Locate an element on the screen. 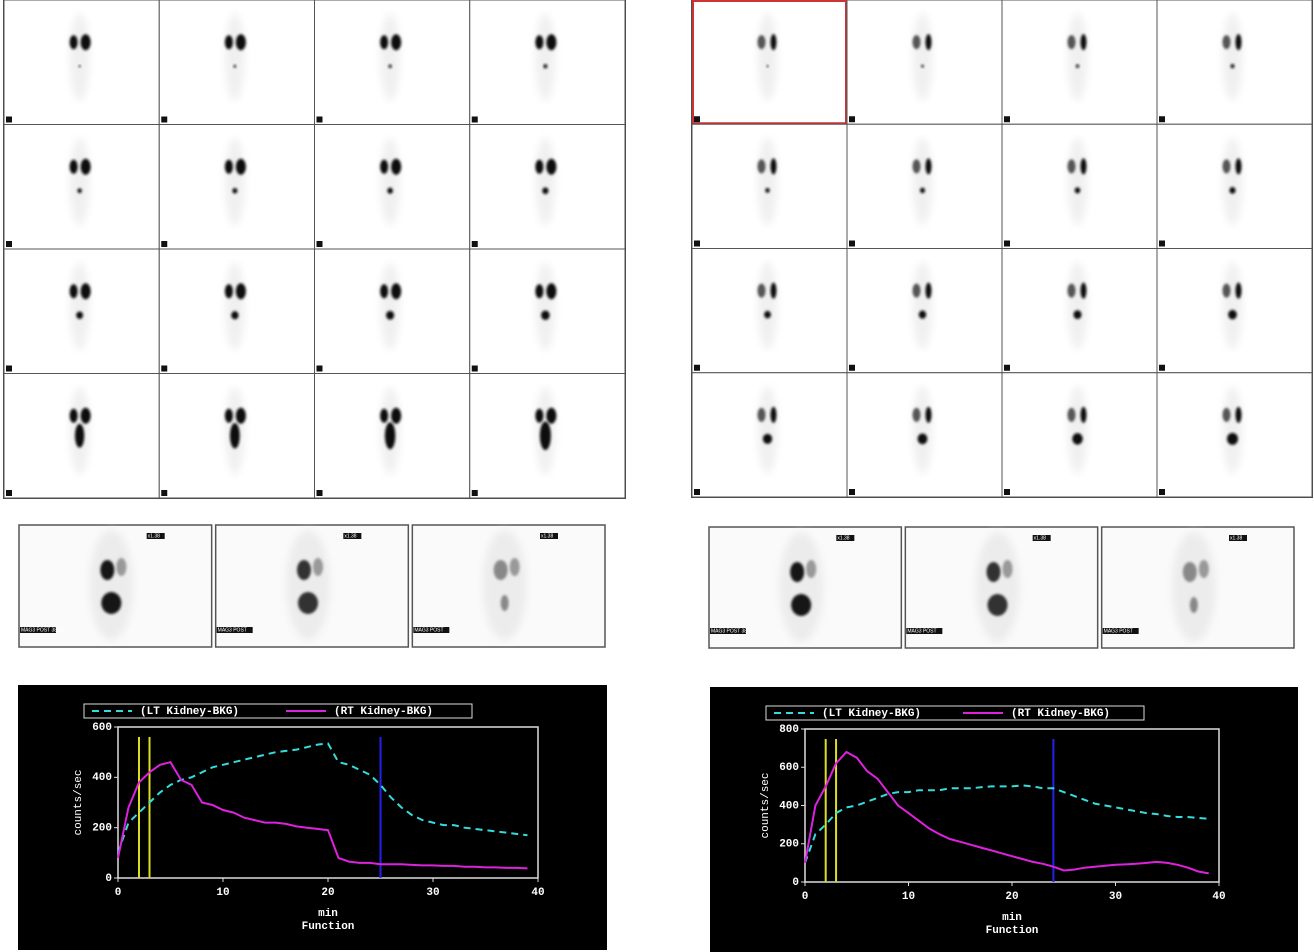 The width and height of the screenshot is (1314, 952). legend-label: (RT Kidney-BKG) is located at coordinates (383, 712).